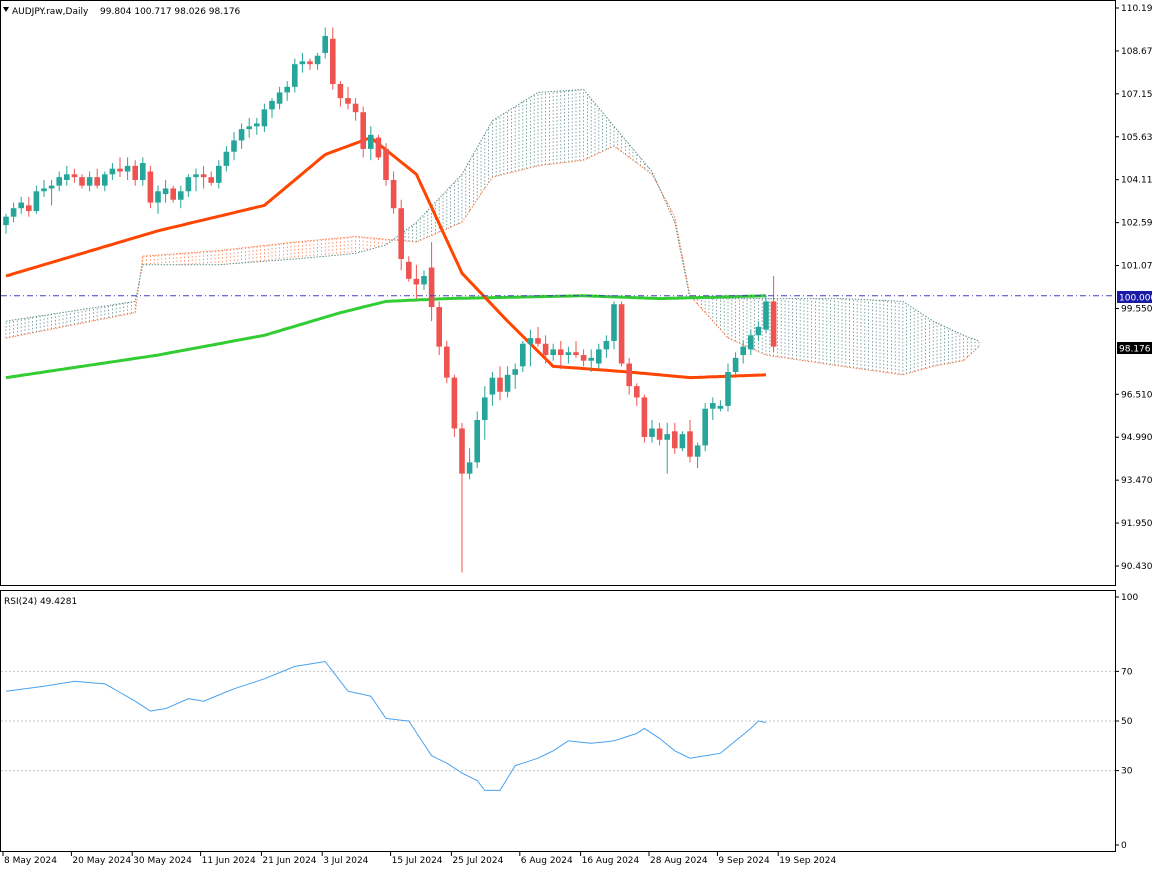  Describe the element at coordinates (477, 861) in the screenshot. I see `date-tick-label: 25 Jul 2024` at that location.